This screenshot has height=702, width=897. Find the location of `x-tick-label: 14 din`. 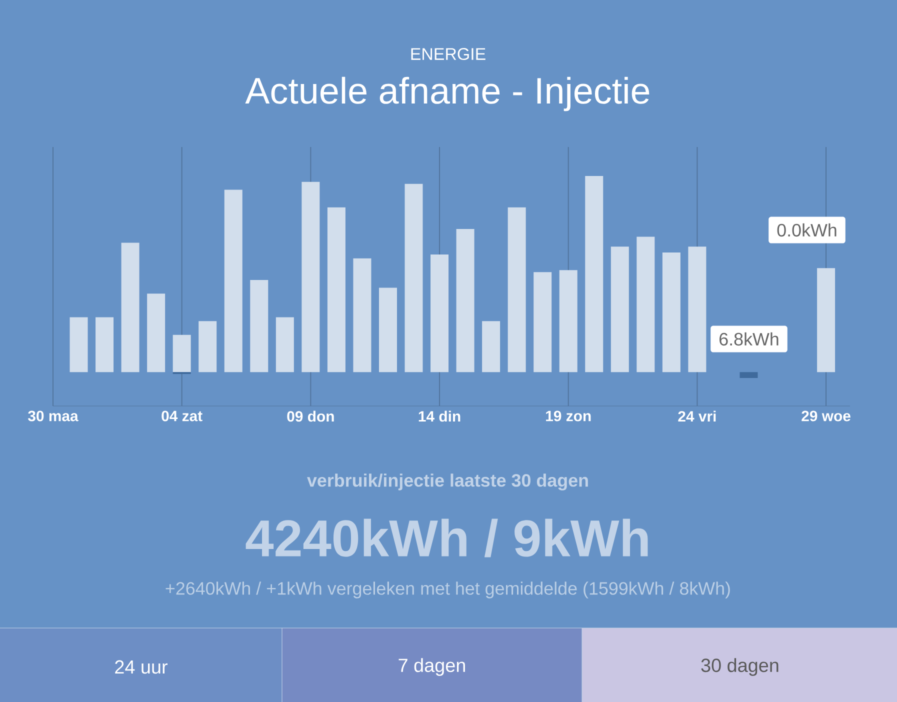

x-tick-label: 14 din is located at coordinates (439, 416).